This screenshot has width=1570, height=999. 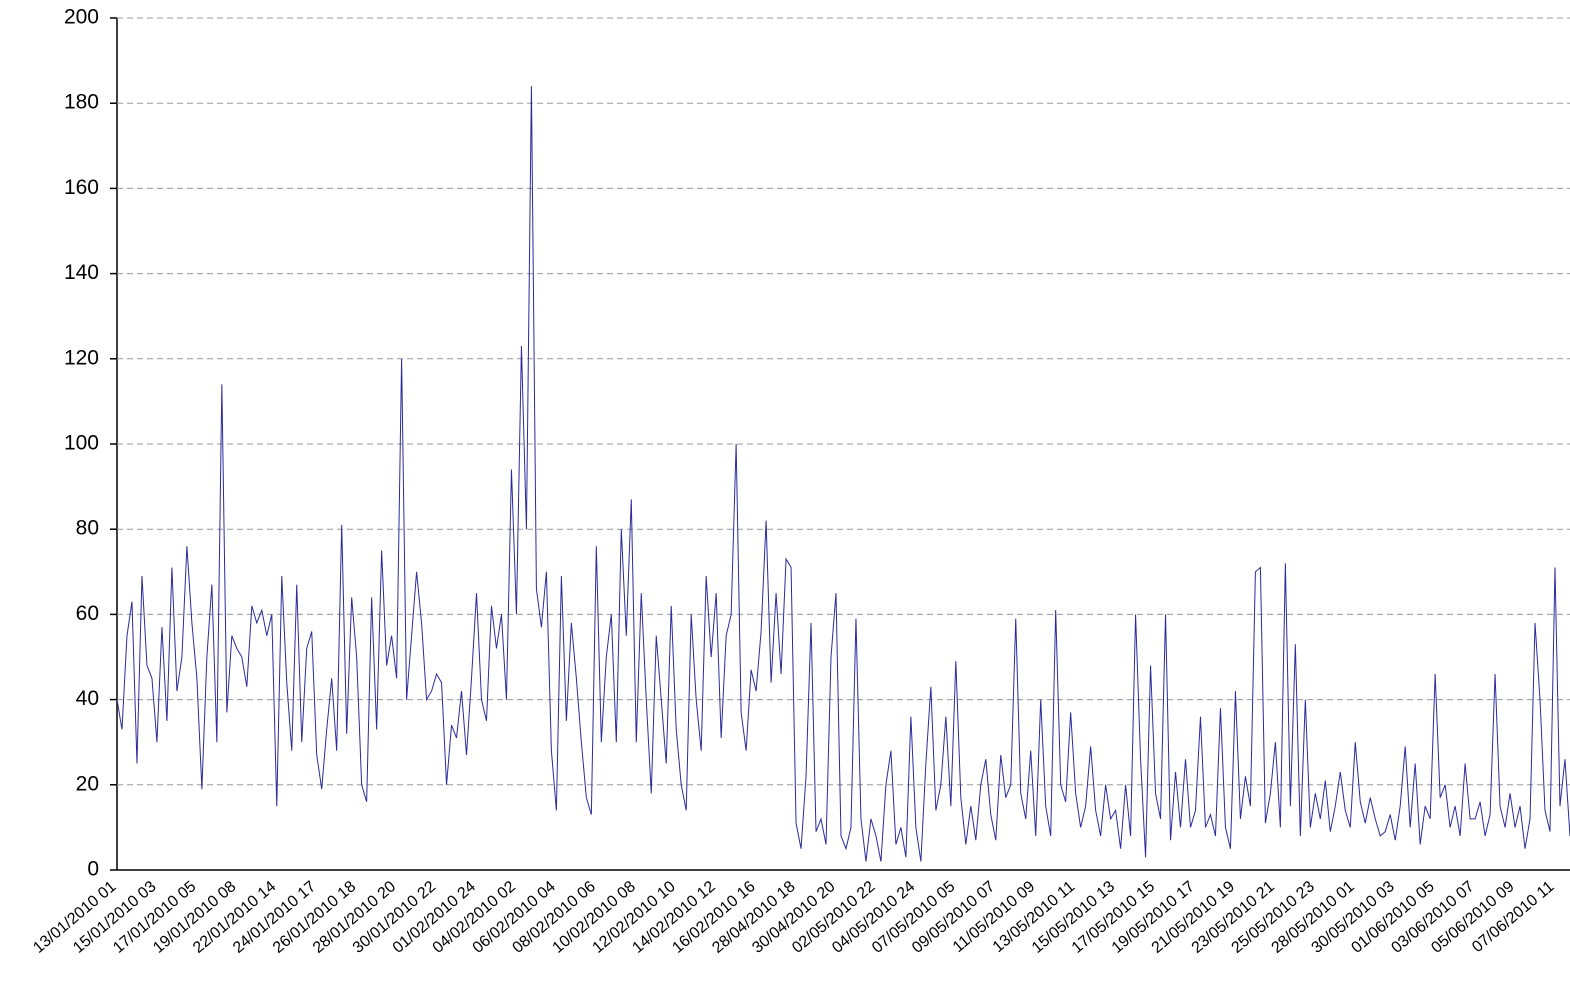 I want to click on y-tick-label: 200, so click(x=81, y=17).